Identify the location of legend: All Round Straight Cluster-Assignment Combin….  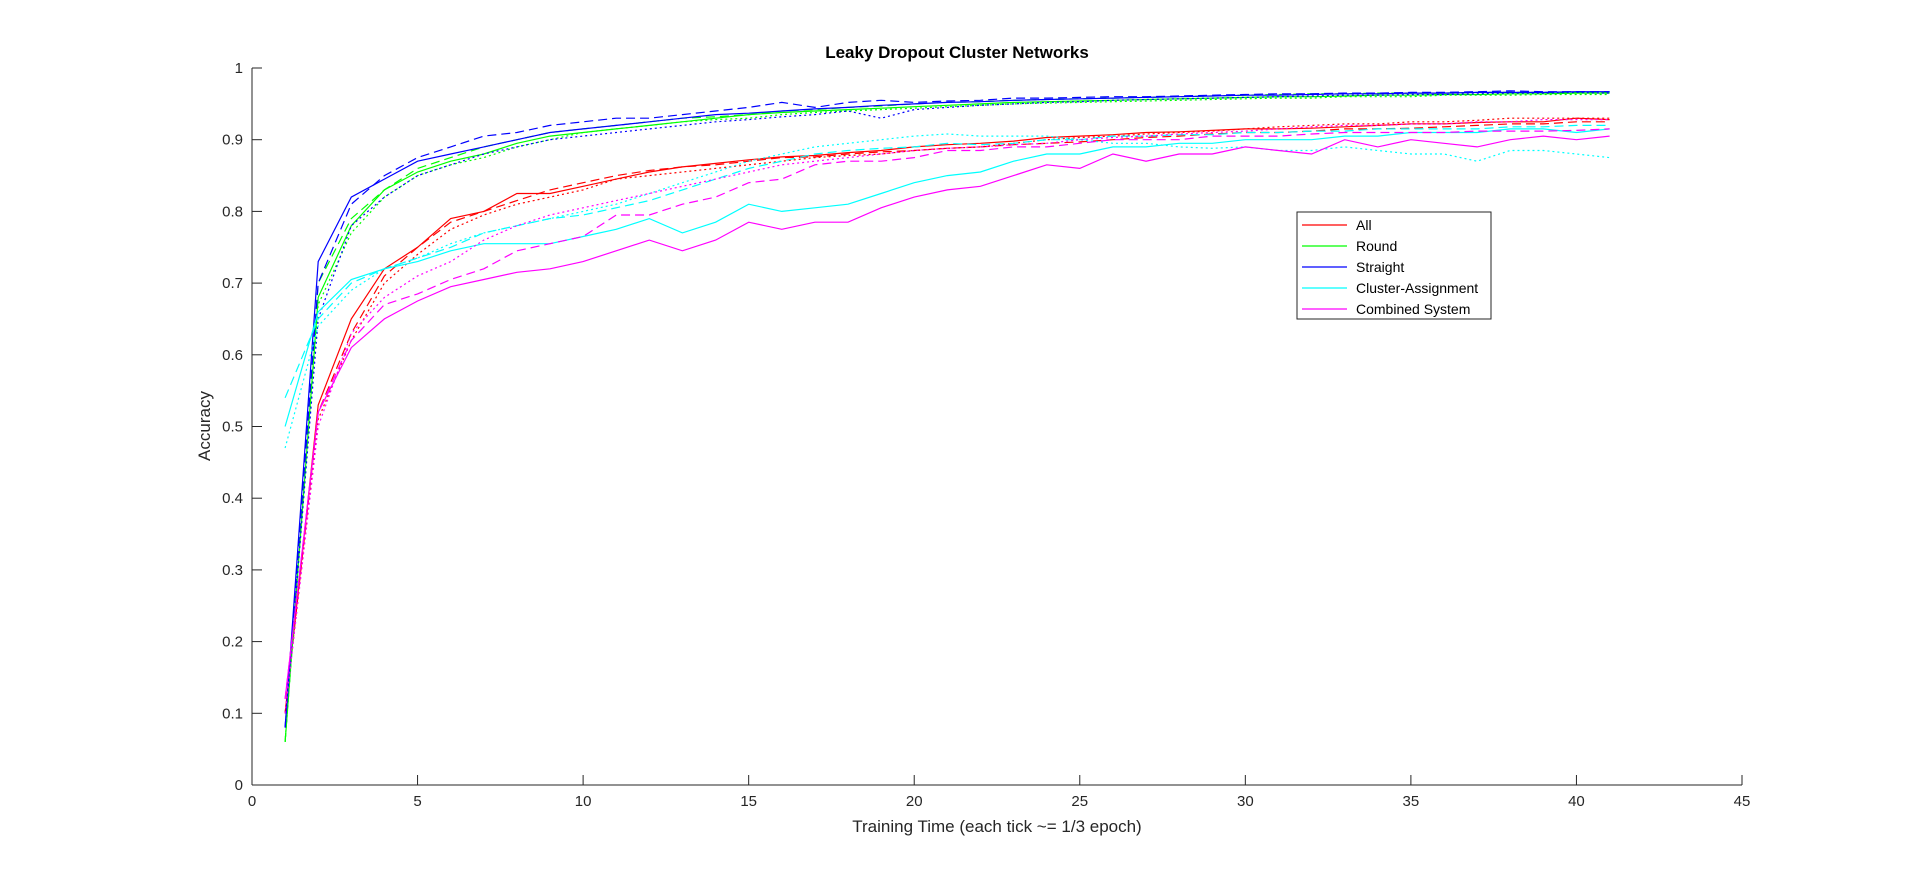
(1394, 265).